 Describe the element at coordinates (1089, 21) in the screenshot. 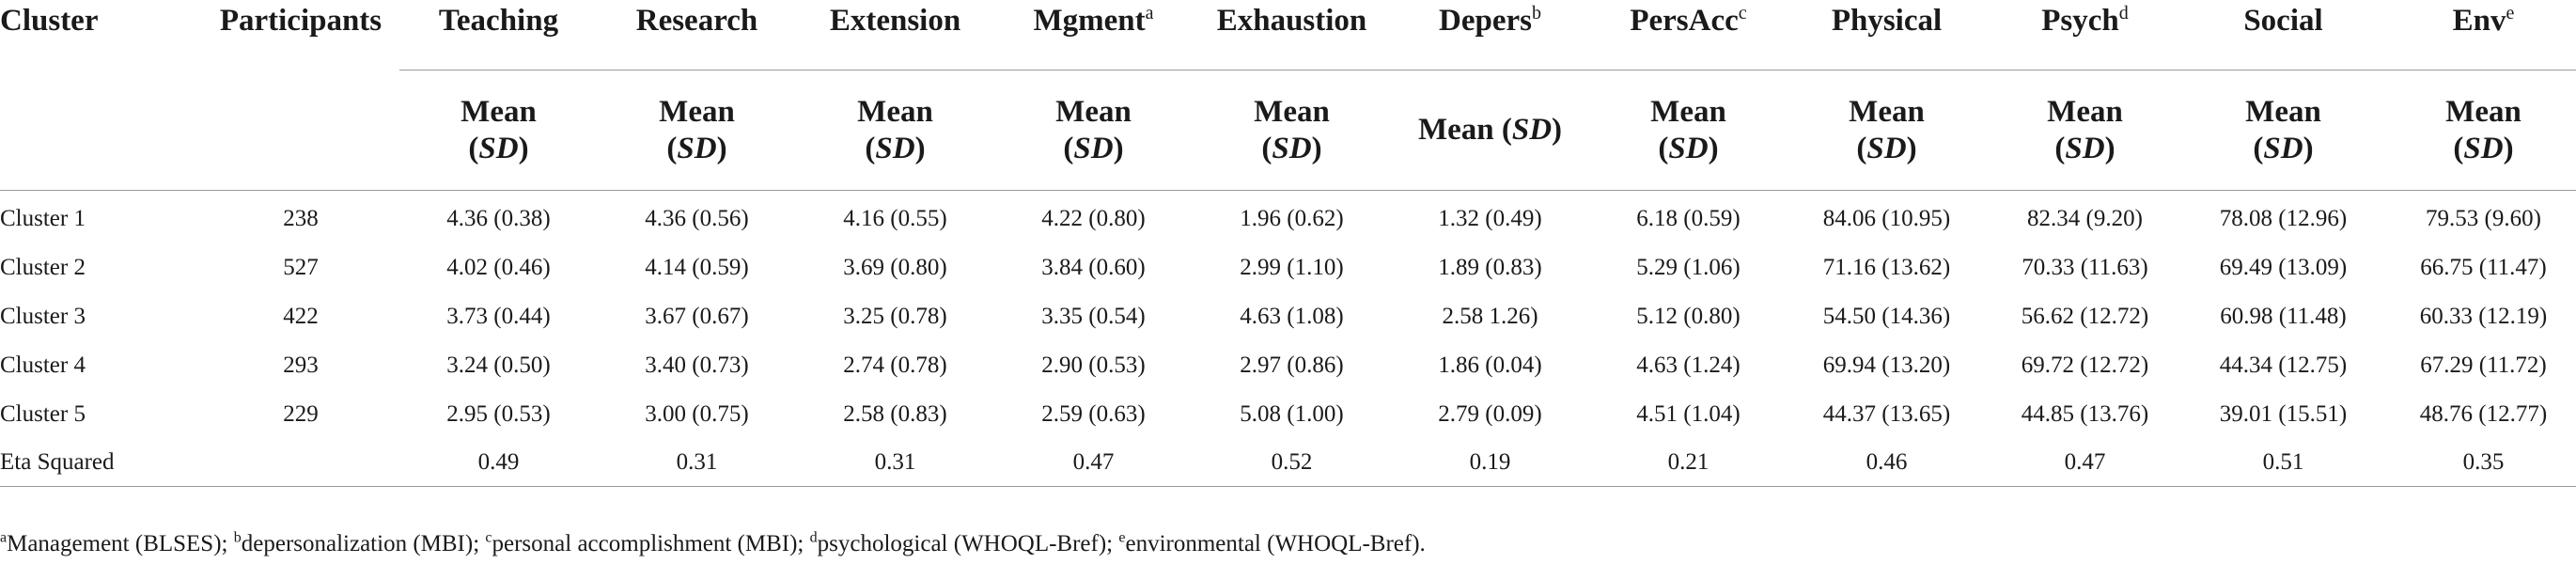

I see `column-header-label: Mgment` at that location.